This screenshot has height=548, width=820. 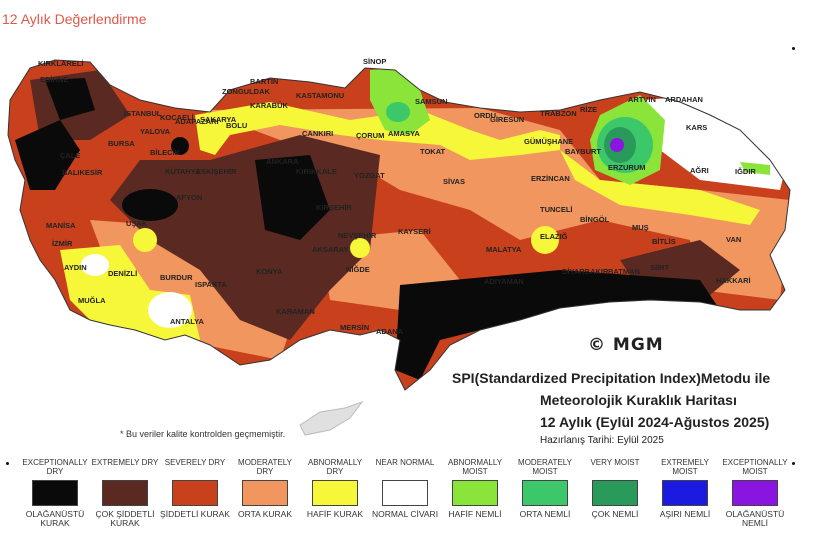 What do you see at coordinates (370, 135) in the screenshot?
I see `city-corum: ÇORUM` at bounding box center [370, 135].